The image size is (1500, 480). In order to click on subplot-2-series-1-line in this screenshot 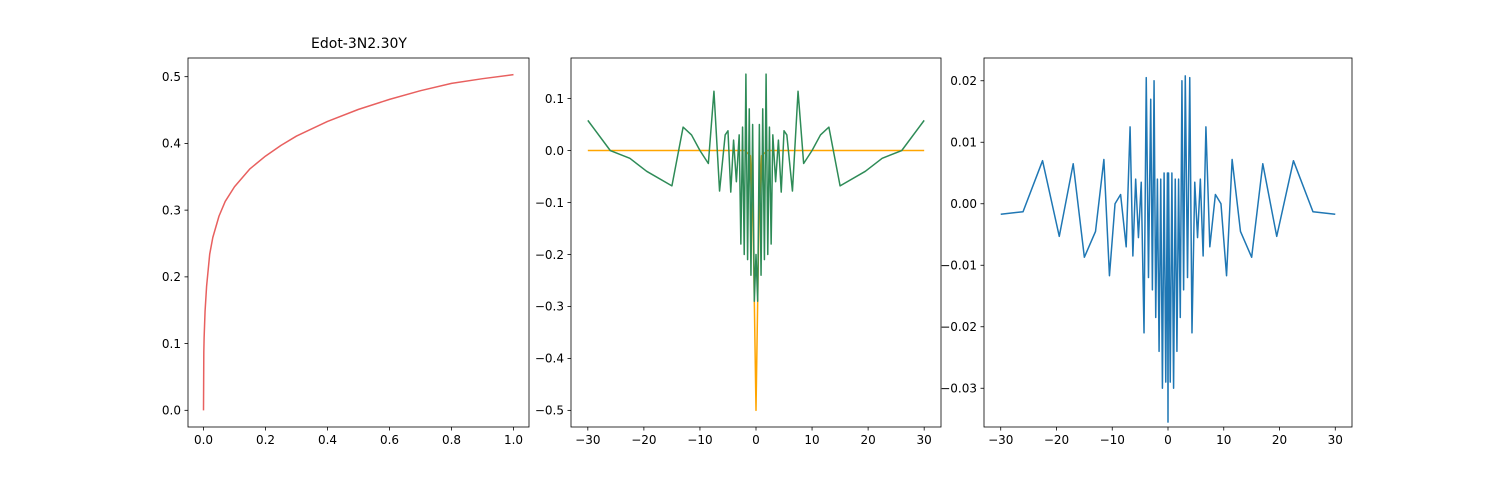, I will do `click(756, 280)`.